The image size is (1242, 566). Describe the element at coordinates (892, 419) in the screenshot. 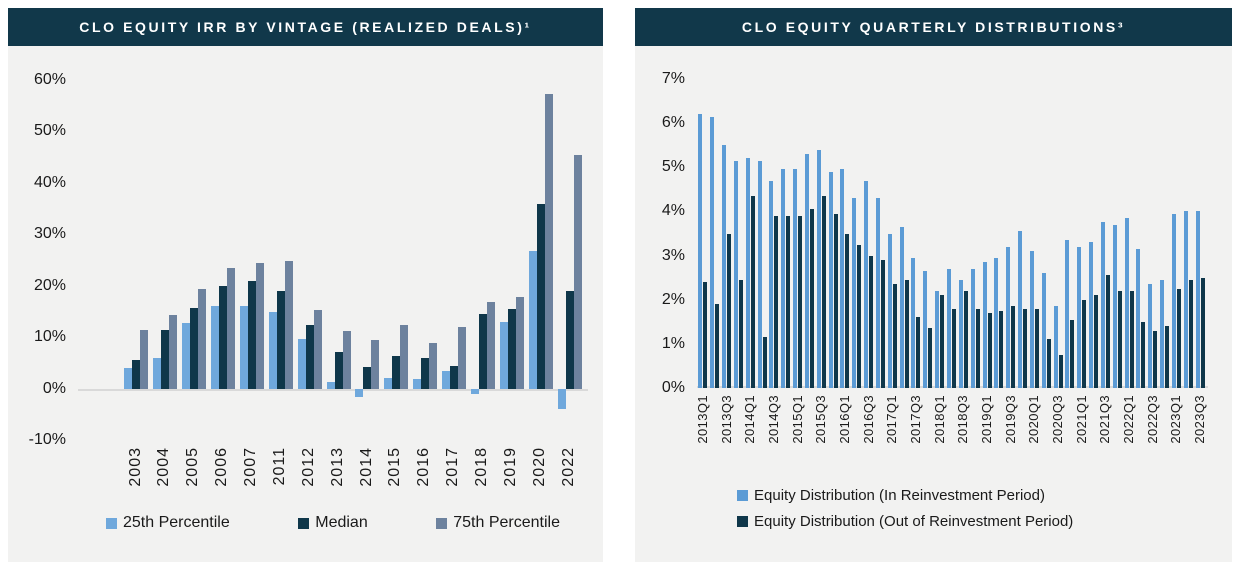

I see `x-tick-label: 2017Q1` at that location.